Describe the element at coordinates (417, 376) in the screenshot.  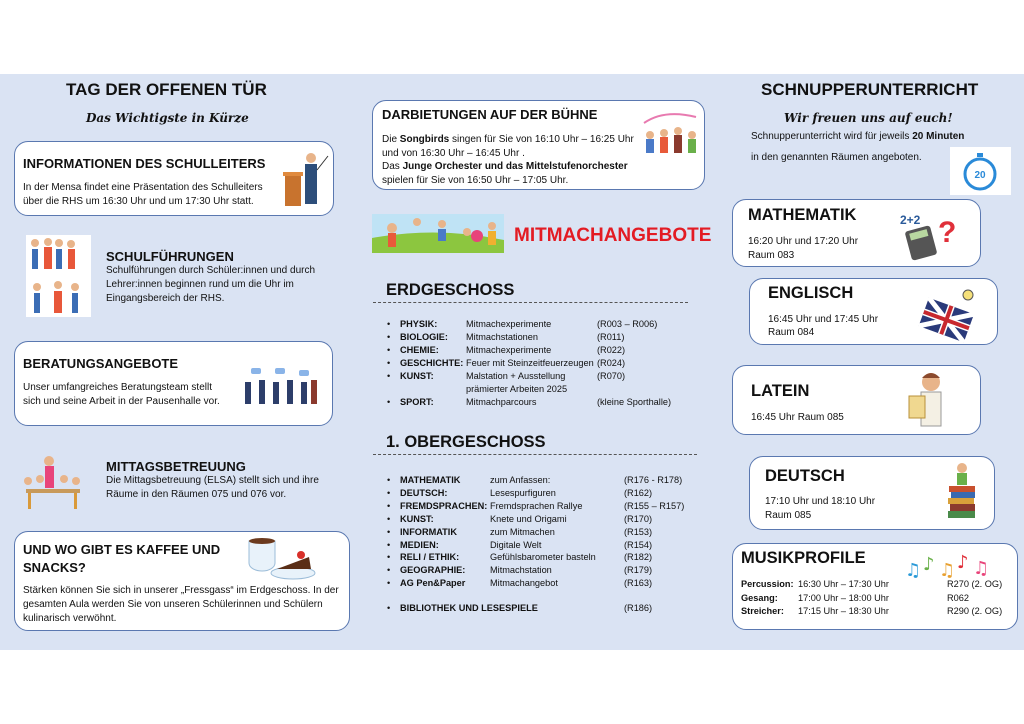
I see `item-subject: KUNST:` at that location.